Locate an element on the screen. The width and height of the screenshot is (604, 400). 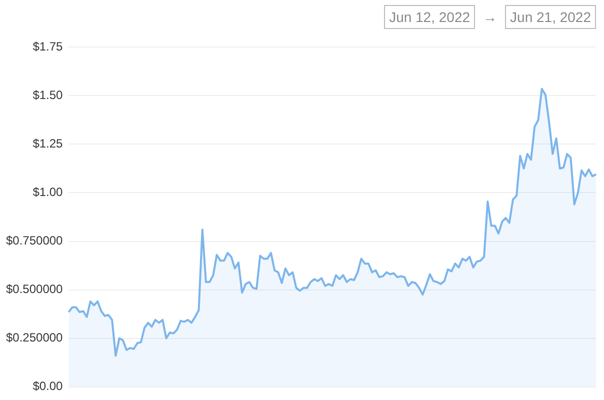
y-tick-label: $0.750000 is located at coordinates (35, 241).